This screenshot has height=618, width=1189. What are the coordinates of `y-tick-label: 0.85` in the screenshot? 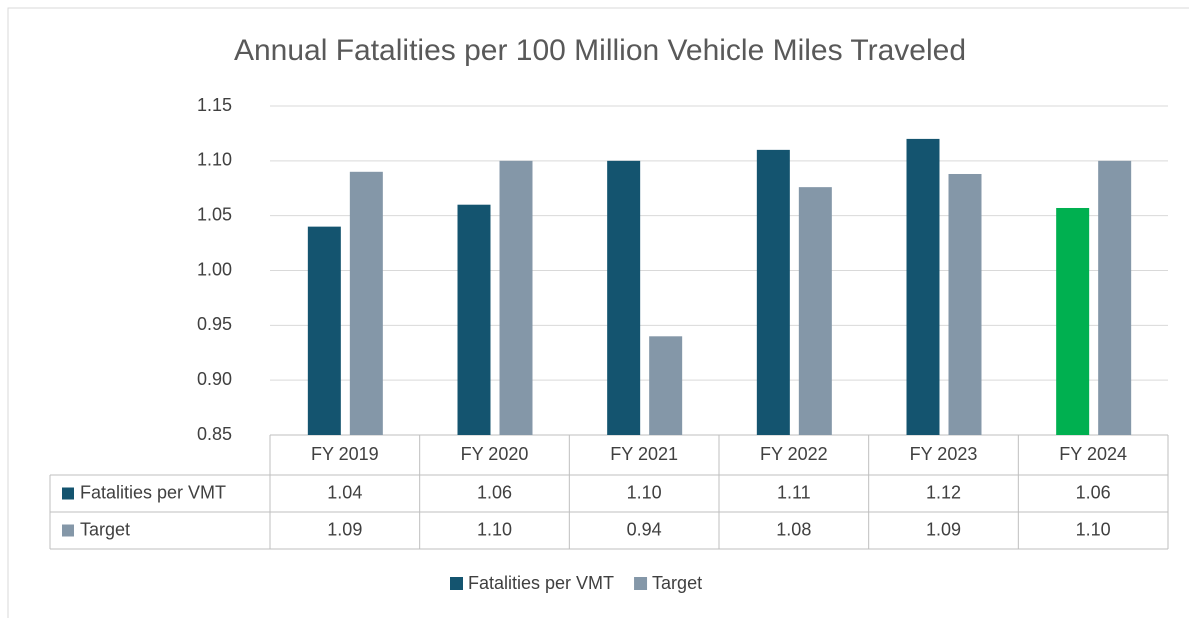 It's located at (214, 434).